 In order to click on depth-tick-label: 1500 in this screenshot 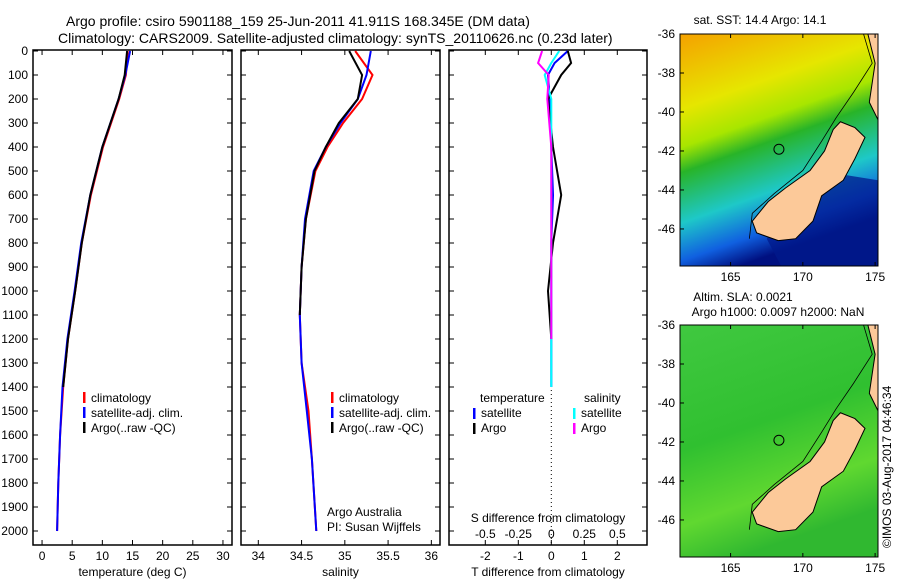, I will do `click(14, 411)`.